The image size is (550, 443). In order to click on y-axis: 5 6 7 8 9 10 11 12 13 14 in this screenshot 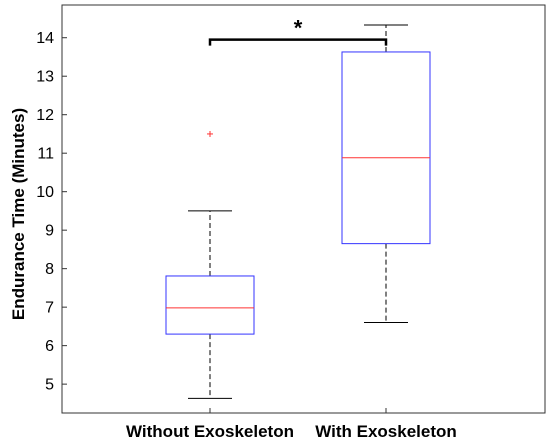, I will do `click(51, 212)`.